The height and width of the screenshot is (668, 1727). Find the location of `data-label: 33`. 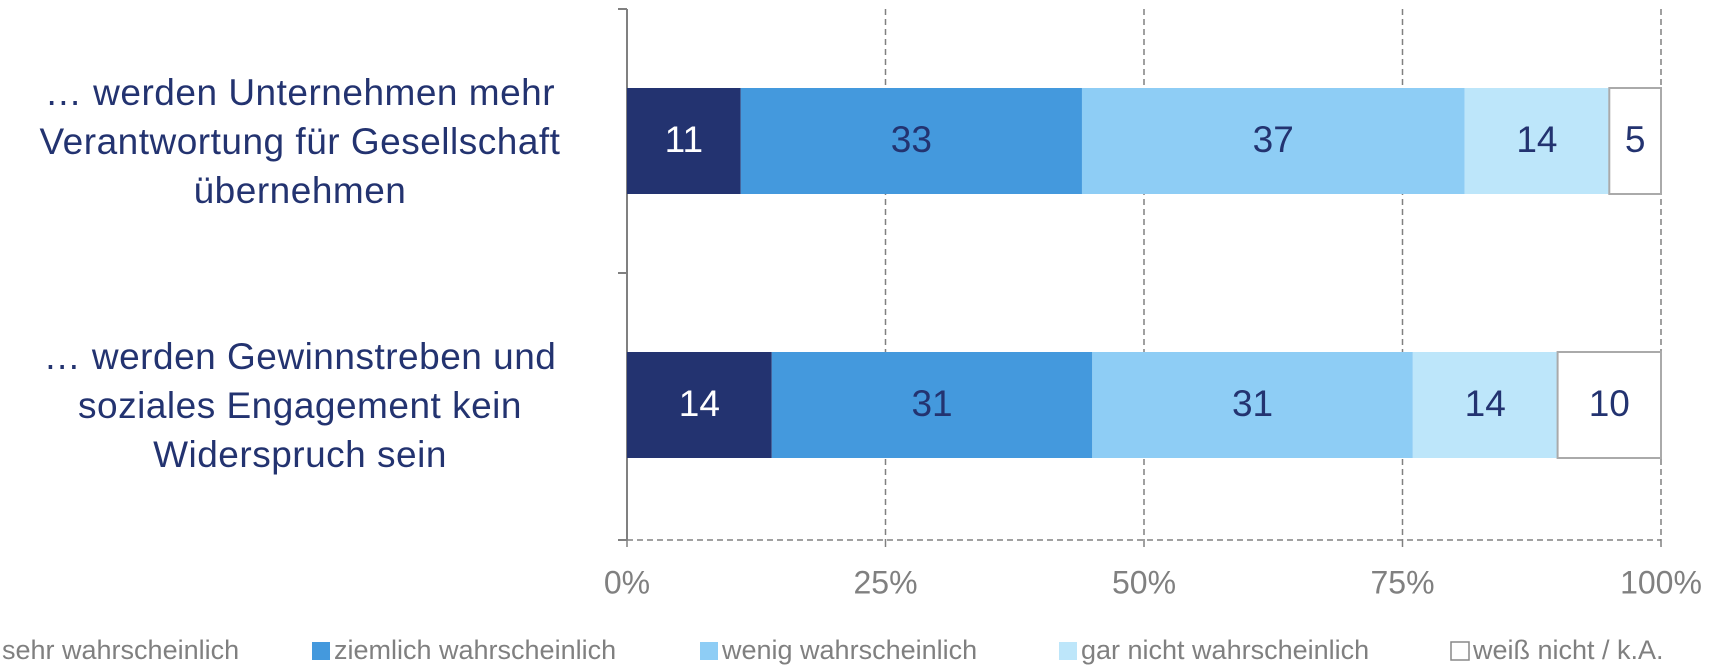

data-label: 33 is located at coordinates (911, 139).